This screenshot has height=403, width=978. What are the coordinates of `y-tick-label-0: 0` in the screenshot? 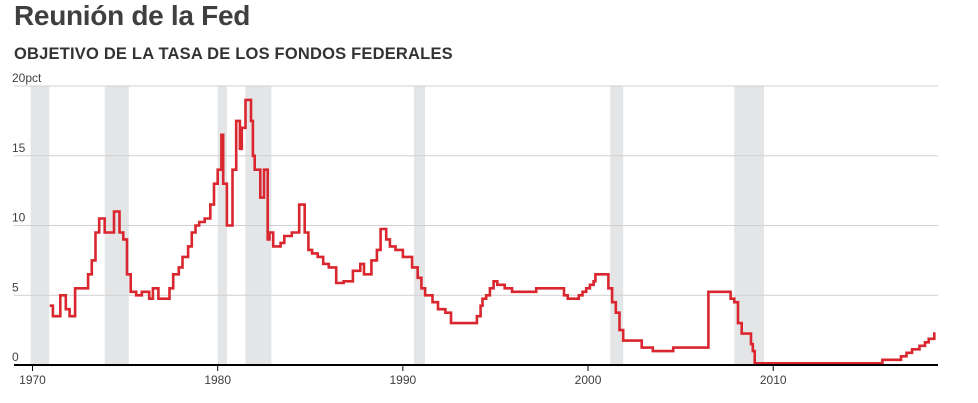 It's located at (15, 357).